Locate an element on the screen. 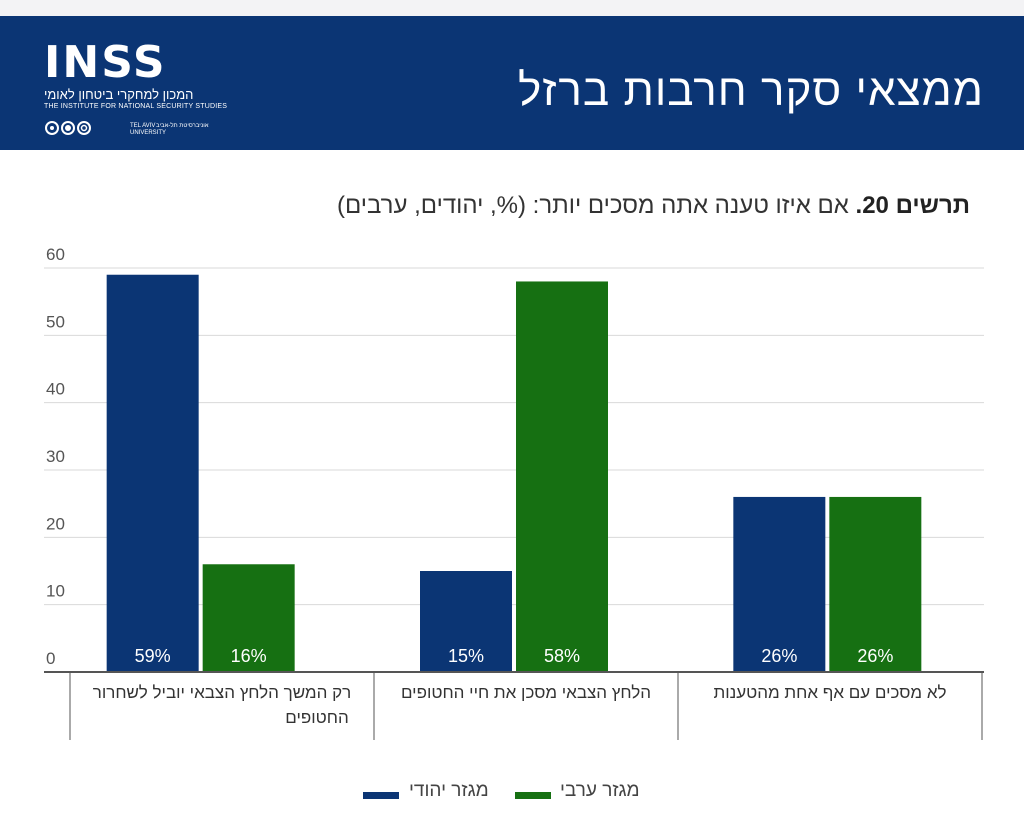 The image size is (1024, 838). bar-data-label: 59% is located at coordinates (153, 656).